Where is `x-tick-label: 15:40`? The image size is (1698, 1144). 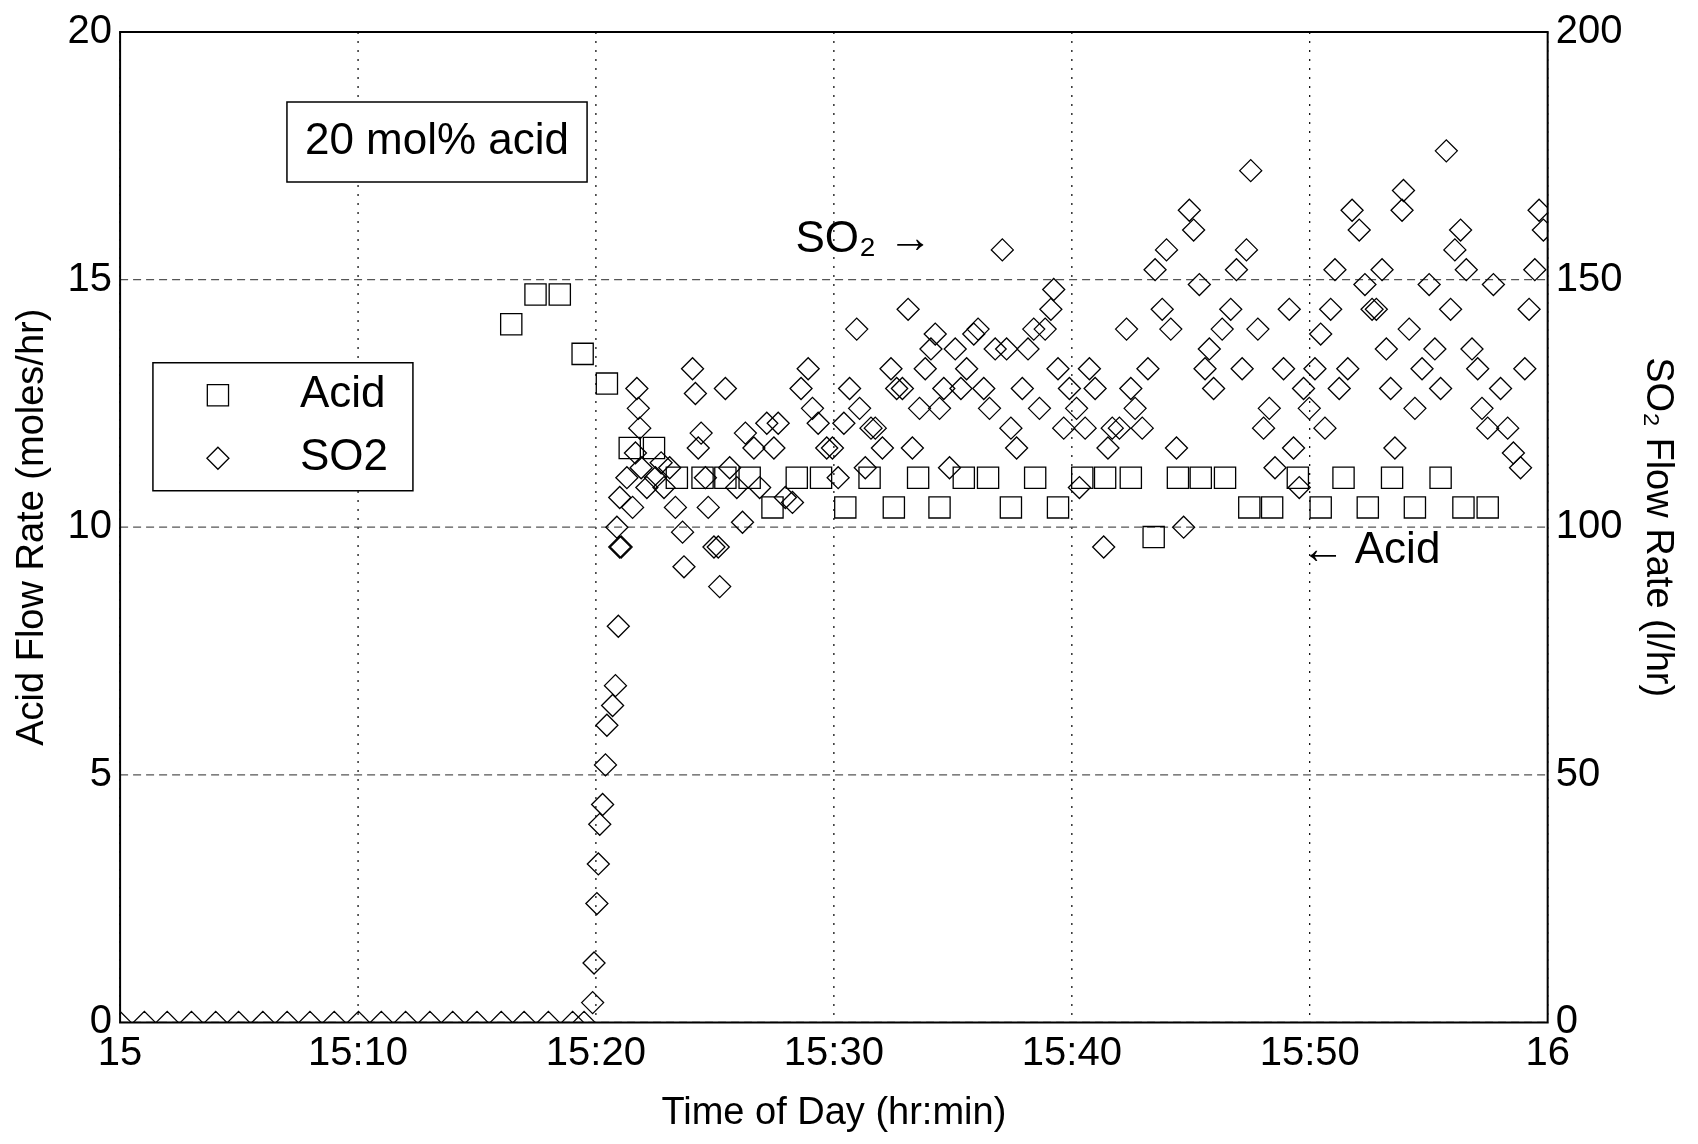
x-tick-label: 15:40 is located at coordinates (1071, 1051).